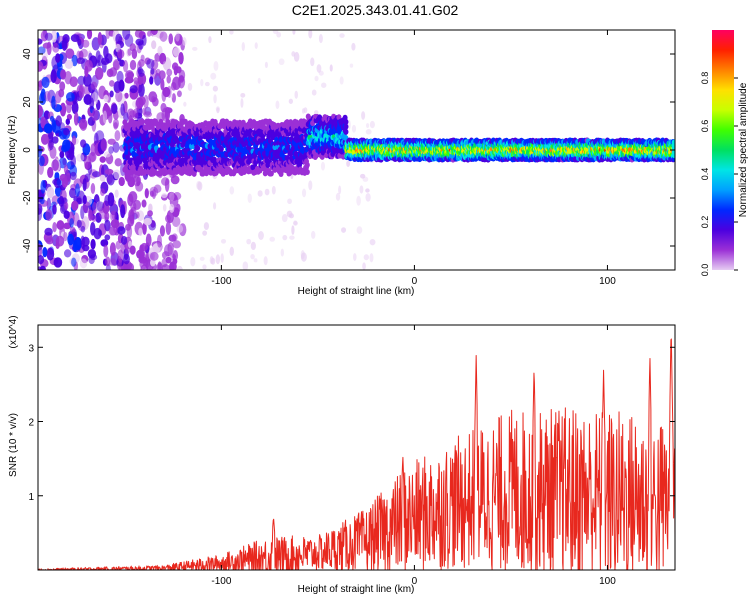 The height and width of the screenshot is (600, 750). Describe the element at coordinates (705, 126) in the screenshot. I see `colorbar-tick-label: 0.6` at that location.